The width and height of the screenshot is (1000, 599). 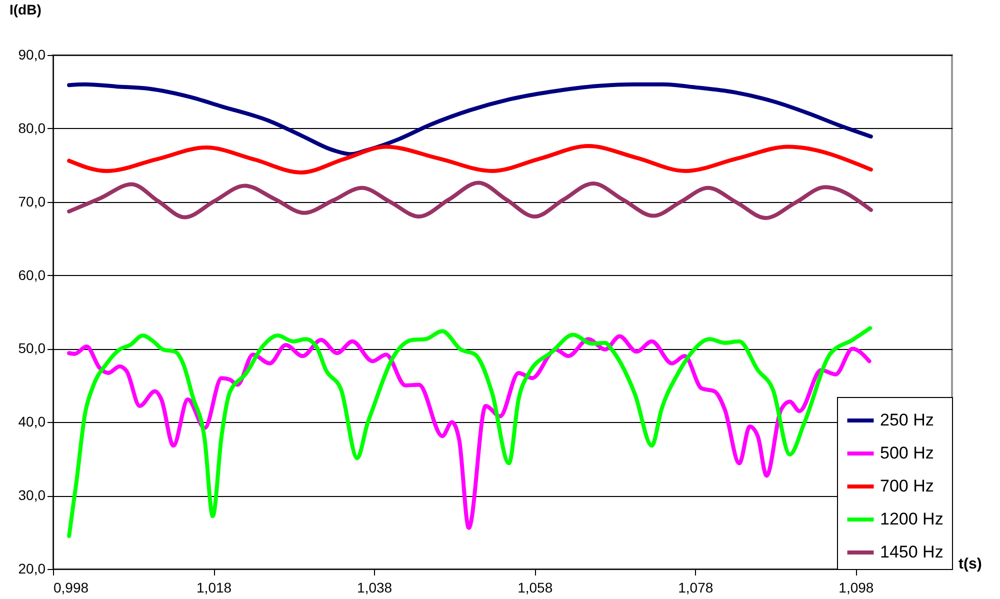 I want to click on x-tick-label: 0,998, so click(x=71, y=588).